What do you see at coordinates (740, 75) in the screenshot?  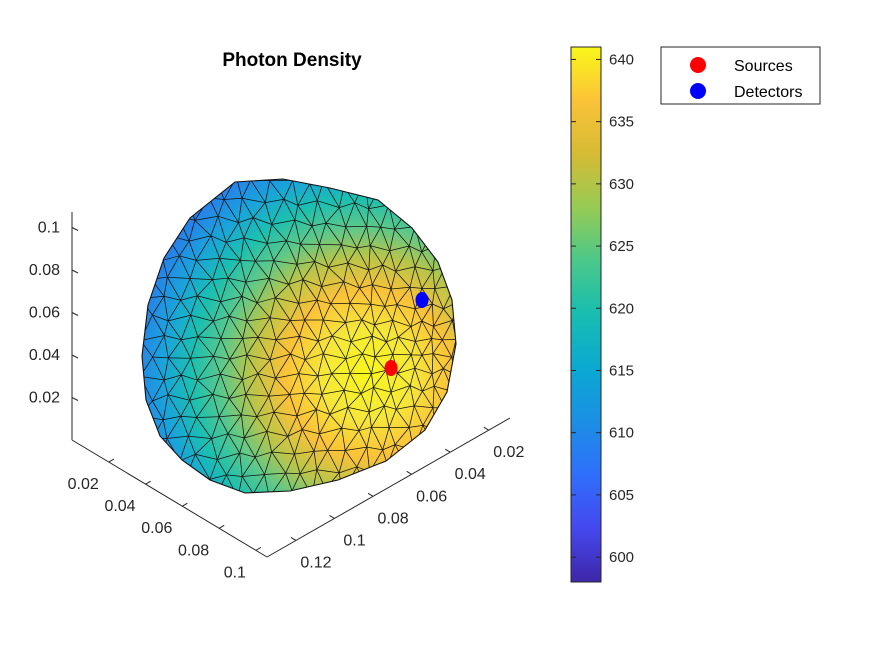 I see `legend-box` at bounding box center [740, 75].